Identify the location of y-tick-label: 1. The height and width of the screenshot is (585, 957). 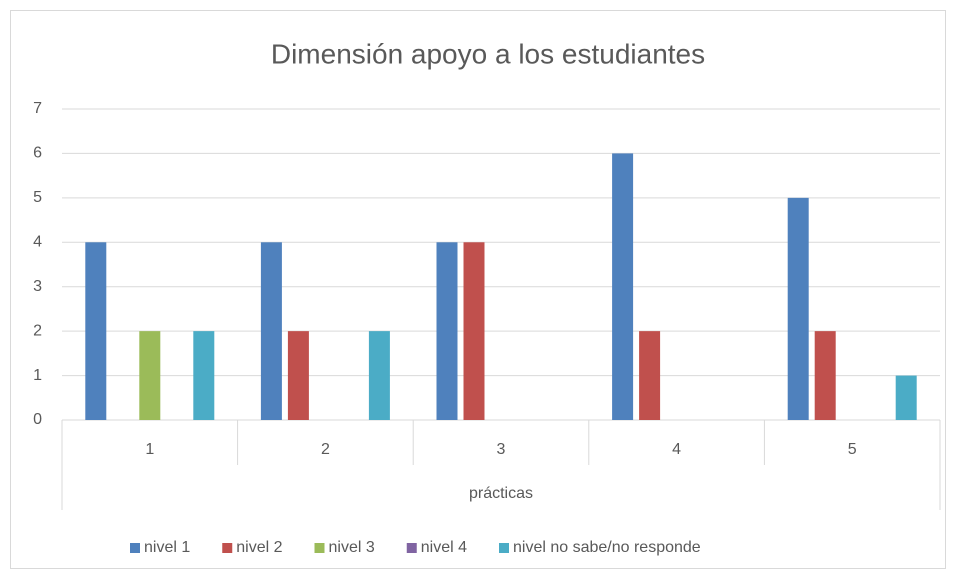
(37, 375).